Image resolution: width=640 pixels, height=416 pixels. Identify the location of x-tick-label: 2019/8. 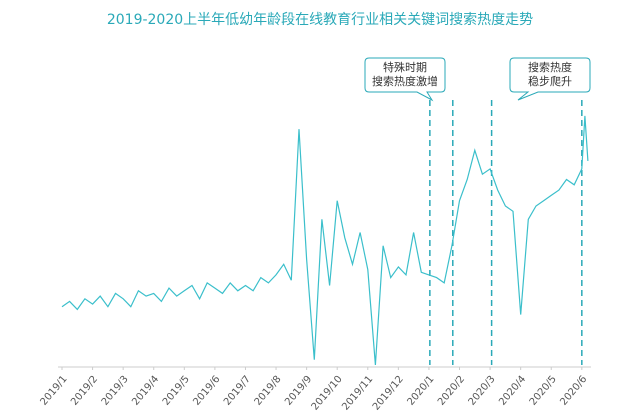
(268, 391).